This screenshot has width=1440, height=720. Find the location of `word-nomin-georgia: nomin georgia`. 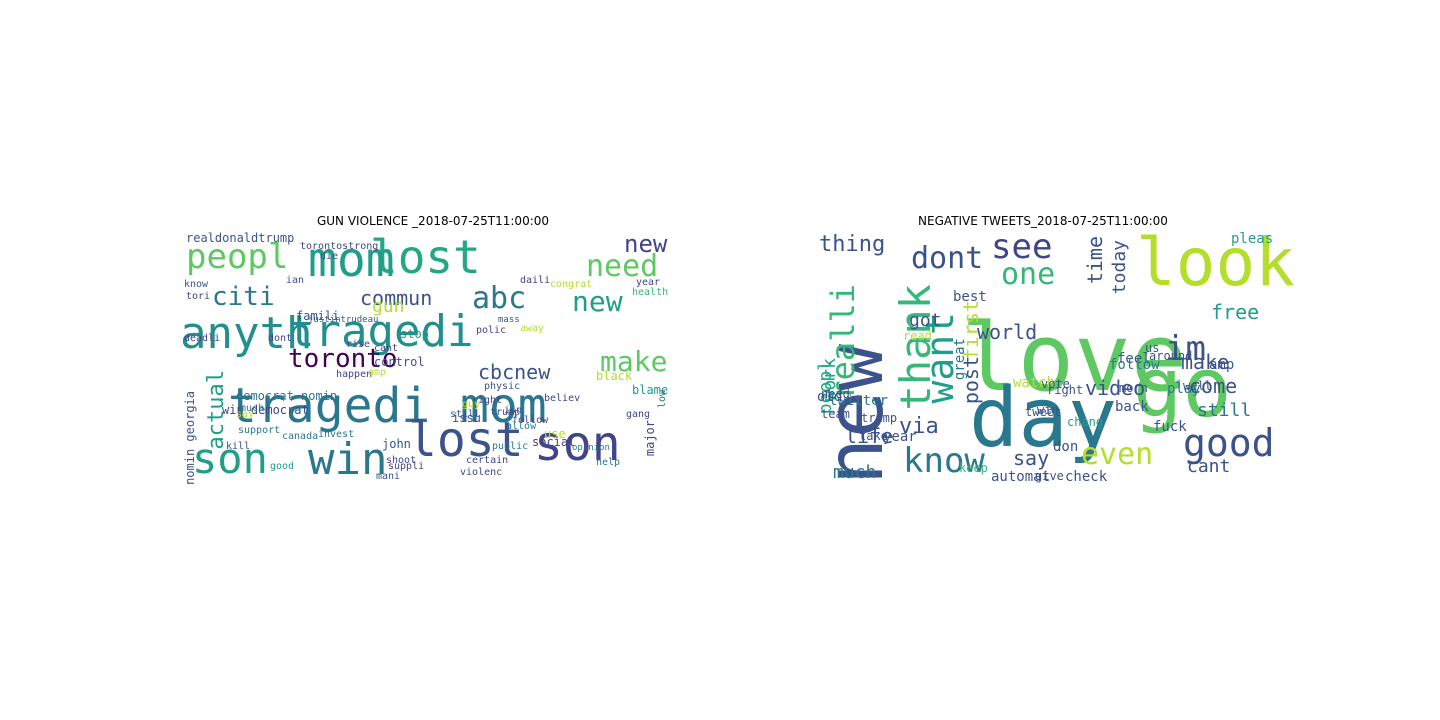

word-nomin-georgia: nomin georgia is located at coordinates (190, 438).